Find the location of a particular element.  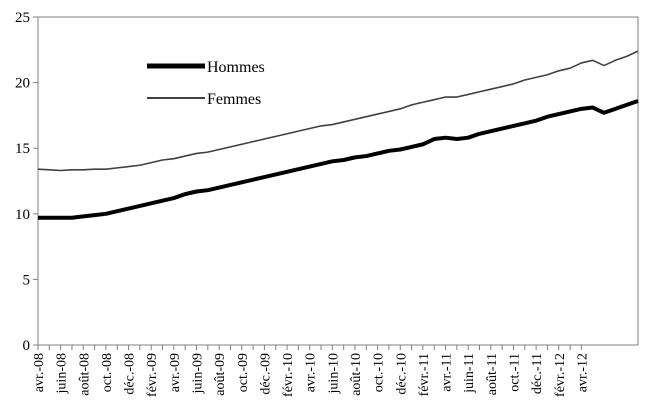

x-tick-label: oct.-11 is located at coordinates (514, 372).